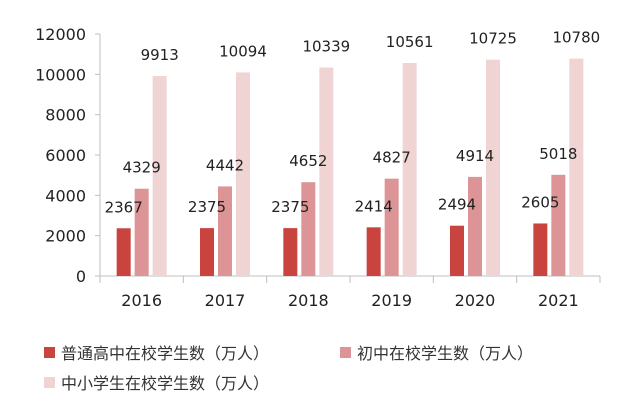 The image size is (640, 414). I want to click on legend-item-series-1: 普通高中在校学生数（万人）, so click(156, 352).